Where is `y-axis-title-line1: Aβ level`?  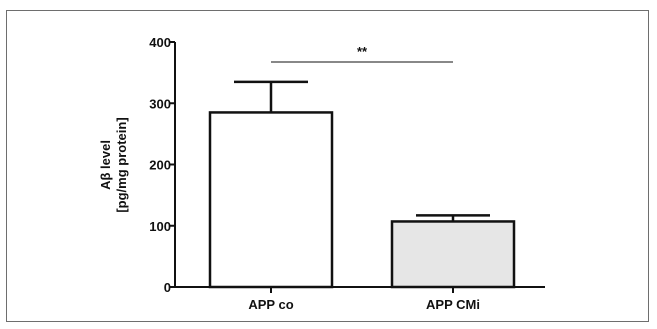 y-axis-title-line1: Aβ level is located at coordinates (105, 165).